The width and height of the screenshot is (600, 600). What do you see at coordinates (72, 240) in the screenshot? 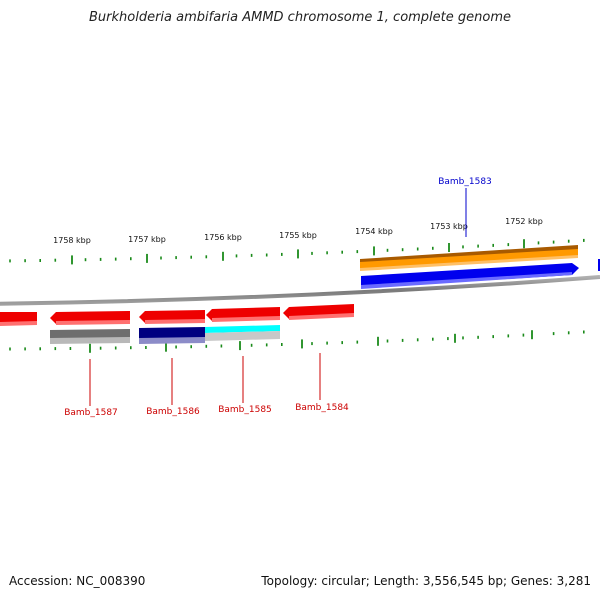
I see `tick-label: 1758 kbp` at bounding box center [72, 240].